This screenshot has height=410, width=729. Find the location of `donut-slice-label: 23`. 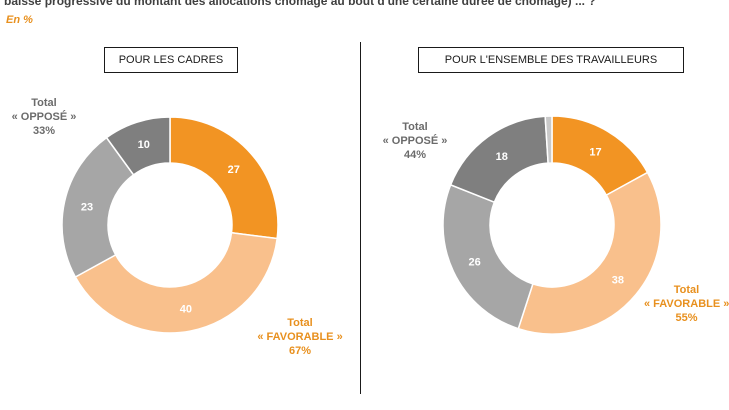

donut-slice-label: 23 is located at coordinates (87, 207).